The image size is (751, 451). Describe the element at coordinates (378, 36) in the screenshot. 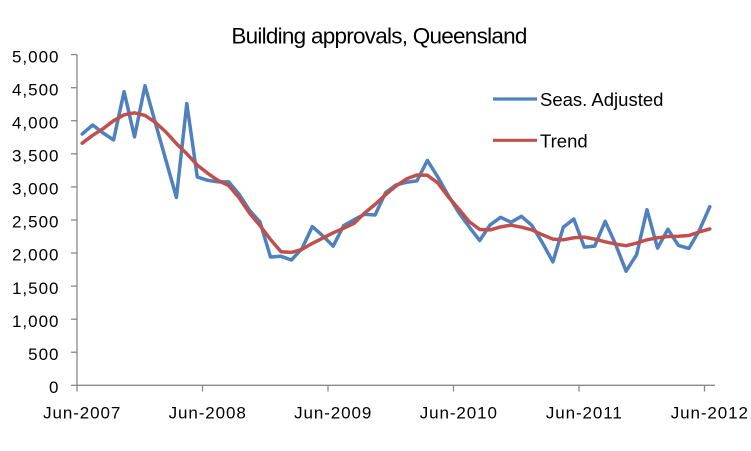

I see `svg-text: Building approvals, Queensland` at that location.